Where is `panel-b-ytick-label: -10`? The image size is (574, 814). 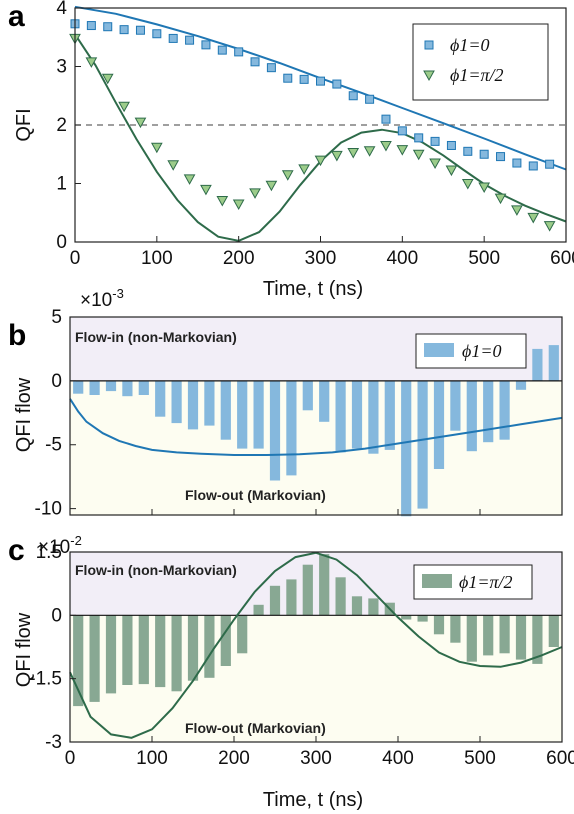 panel-b-ytick-label: -10 is located at coordinates (48, 509).